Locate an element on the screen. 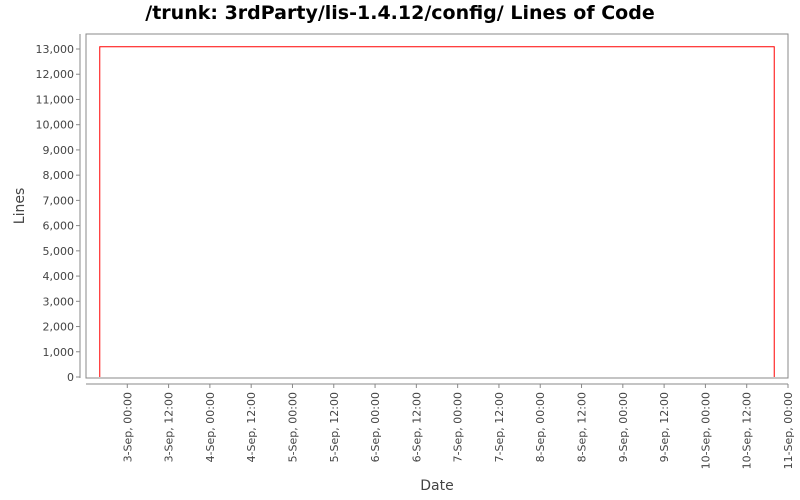 The image size is (800, 500). x-tick-label: 7-Sep, 12:00 is located at coordinates (499, 427).